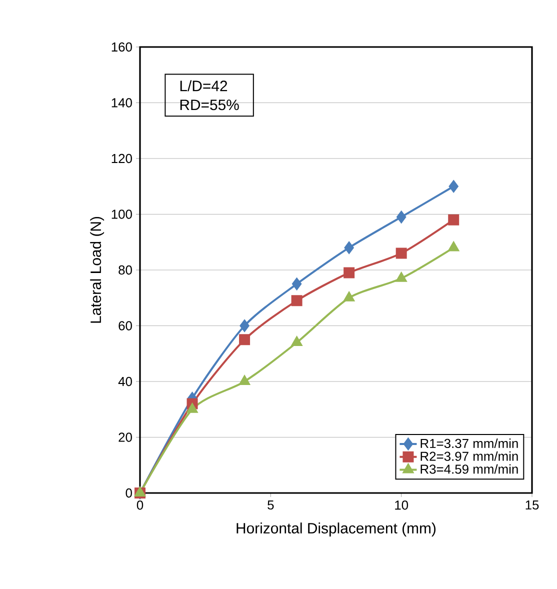  What do you see at coordinates (122, 103) in the screenshot?
I see `y-tick-label: 140` at bounding box center [122, 103].